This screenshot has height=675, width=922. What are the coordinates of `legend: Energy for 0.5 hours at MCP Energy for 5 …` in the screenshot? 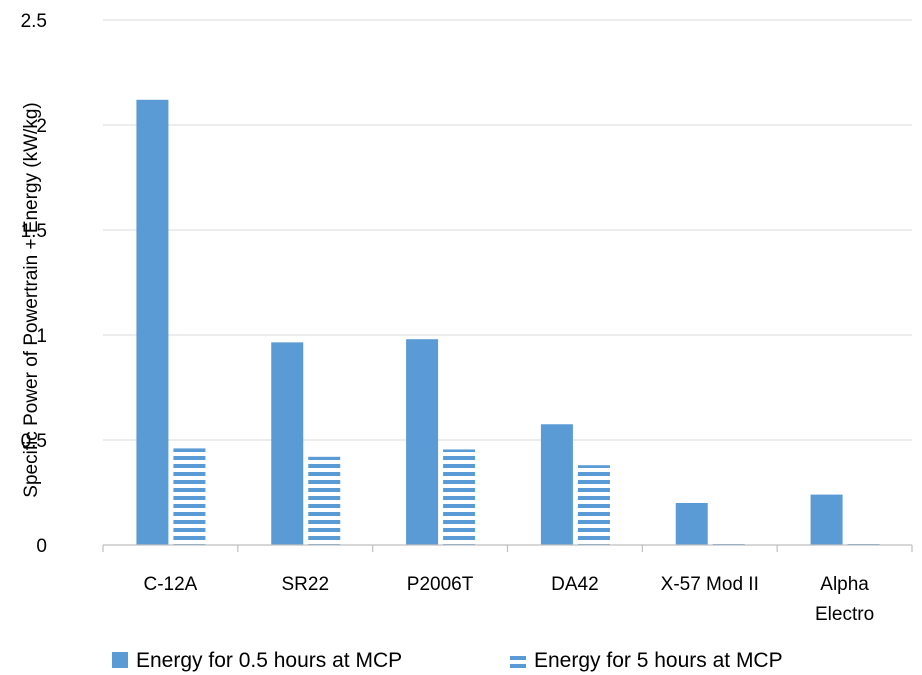 It's located at (447, 660).